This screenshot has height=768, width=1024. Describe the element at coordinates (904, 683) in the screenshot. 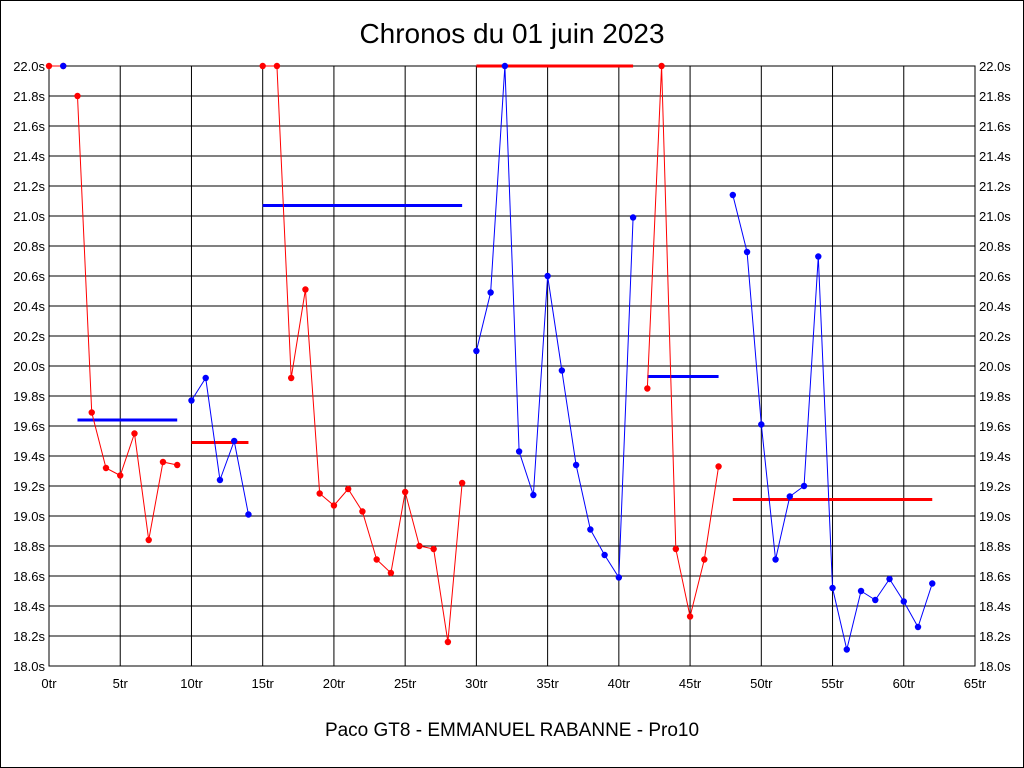

I see `x-tick-label: 60tr` at that location.